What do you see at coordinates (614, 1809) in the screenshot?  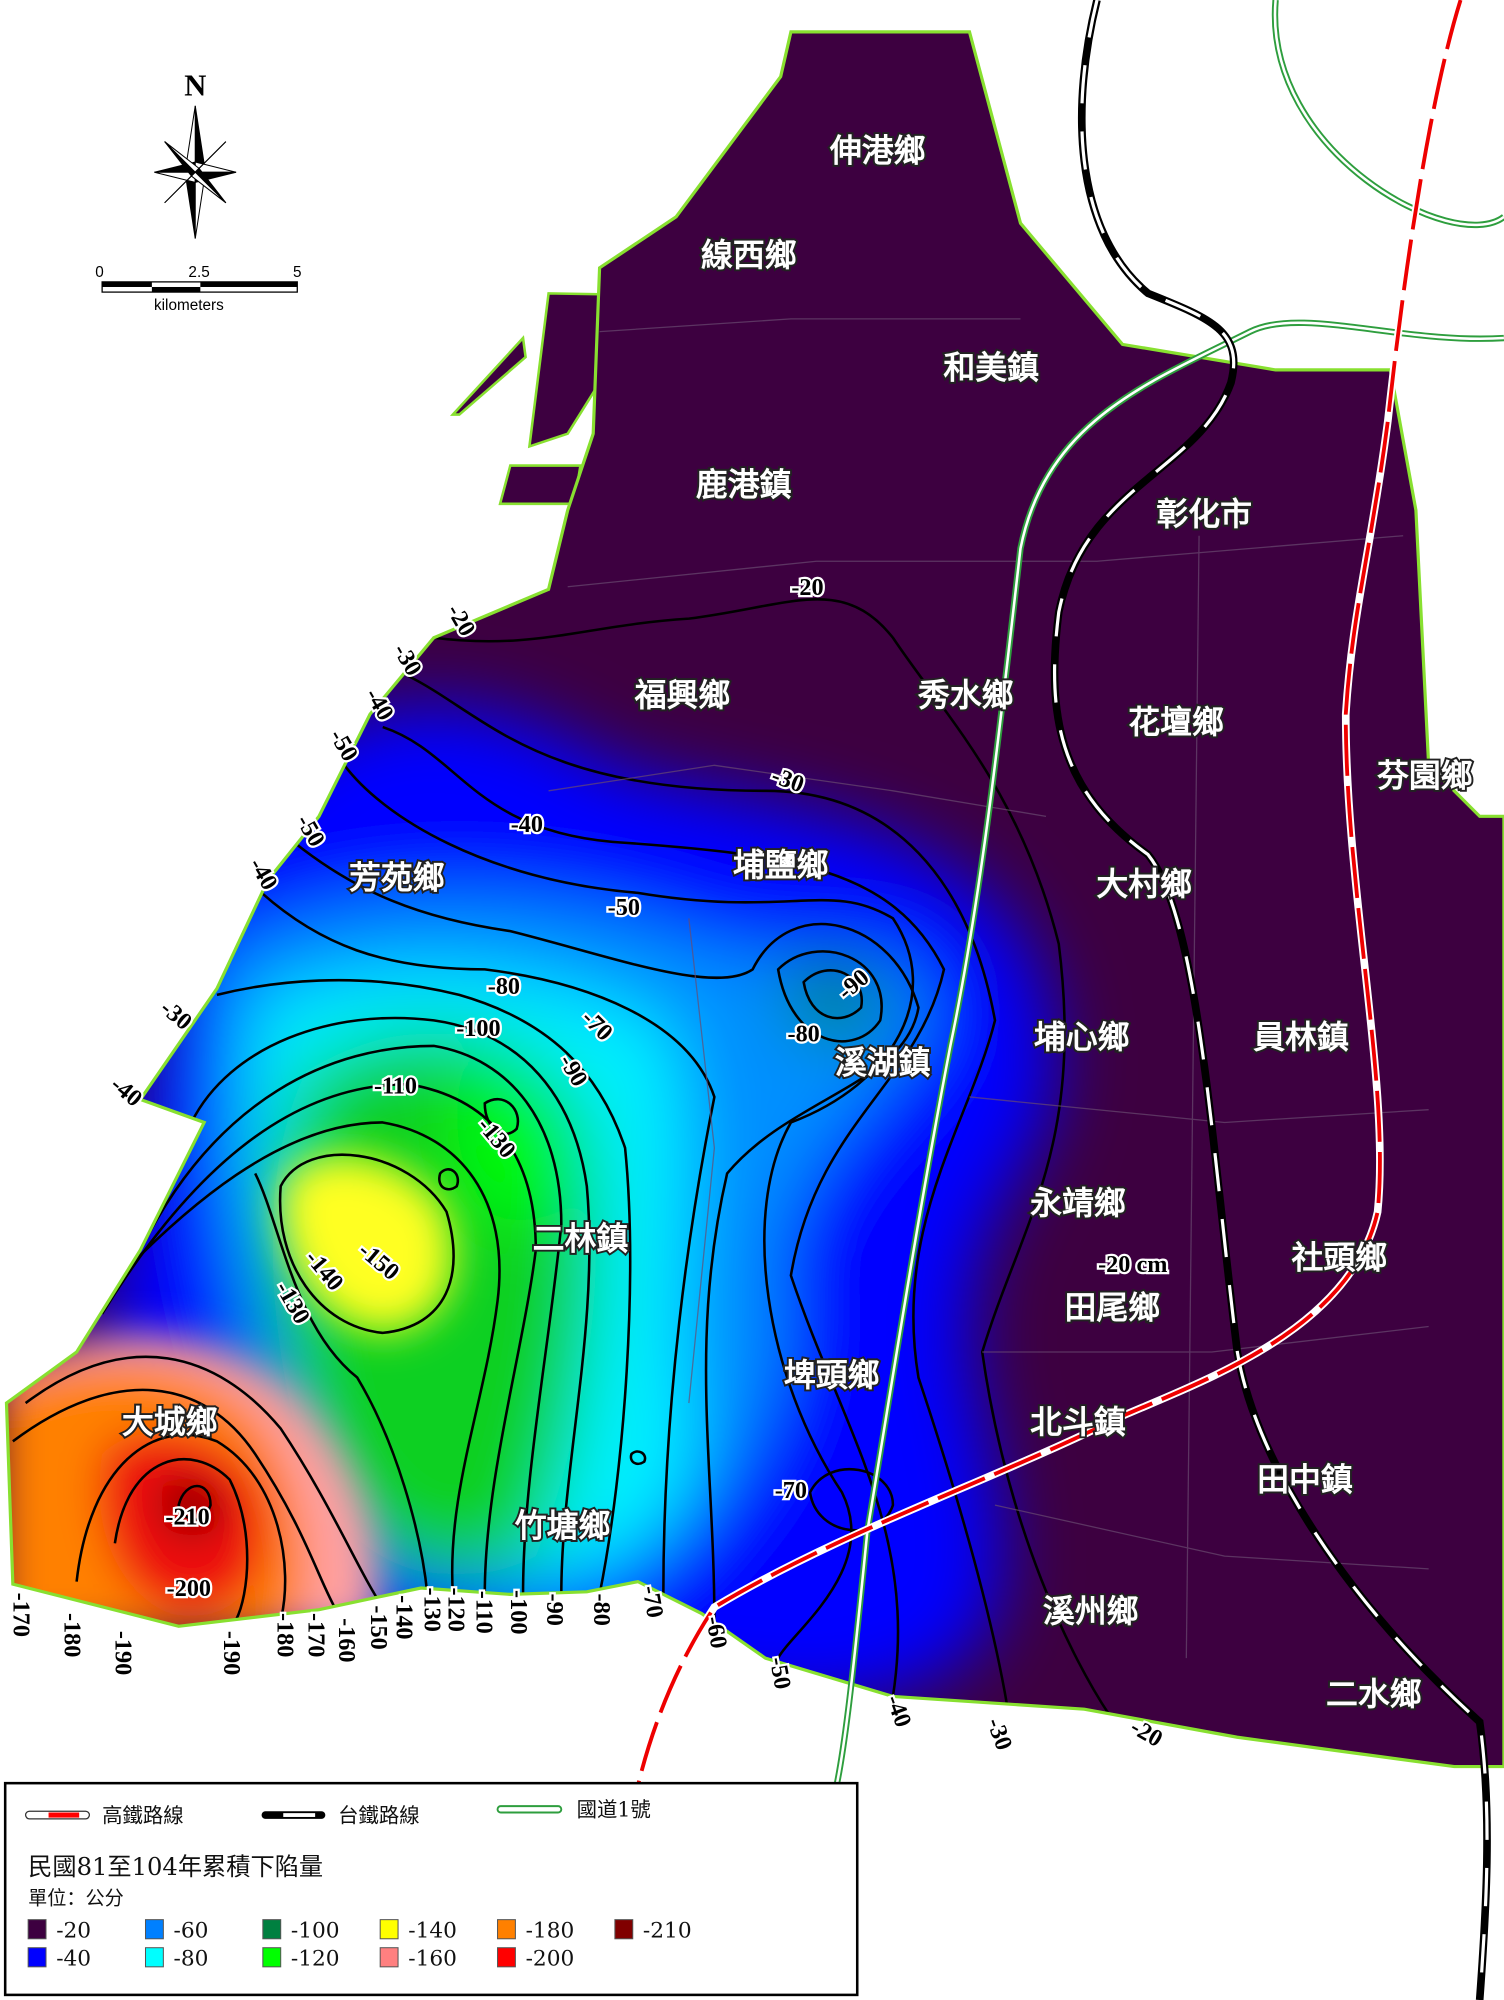 I see `legend-freeway-label: 國道1號` at bounding box center [614, 1809].